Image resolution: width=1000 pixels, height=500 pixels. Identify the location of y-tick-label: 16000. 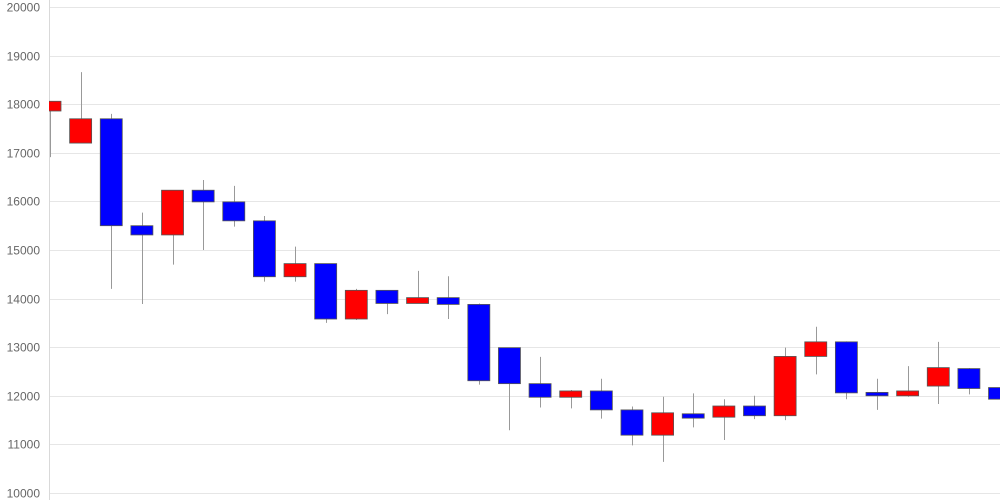
(24, 202).